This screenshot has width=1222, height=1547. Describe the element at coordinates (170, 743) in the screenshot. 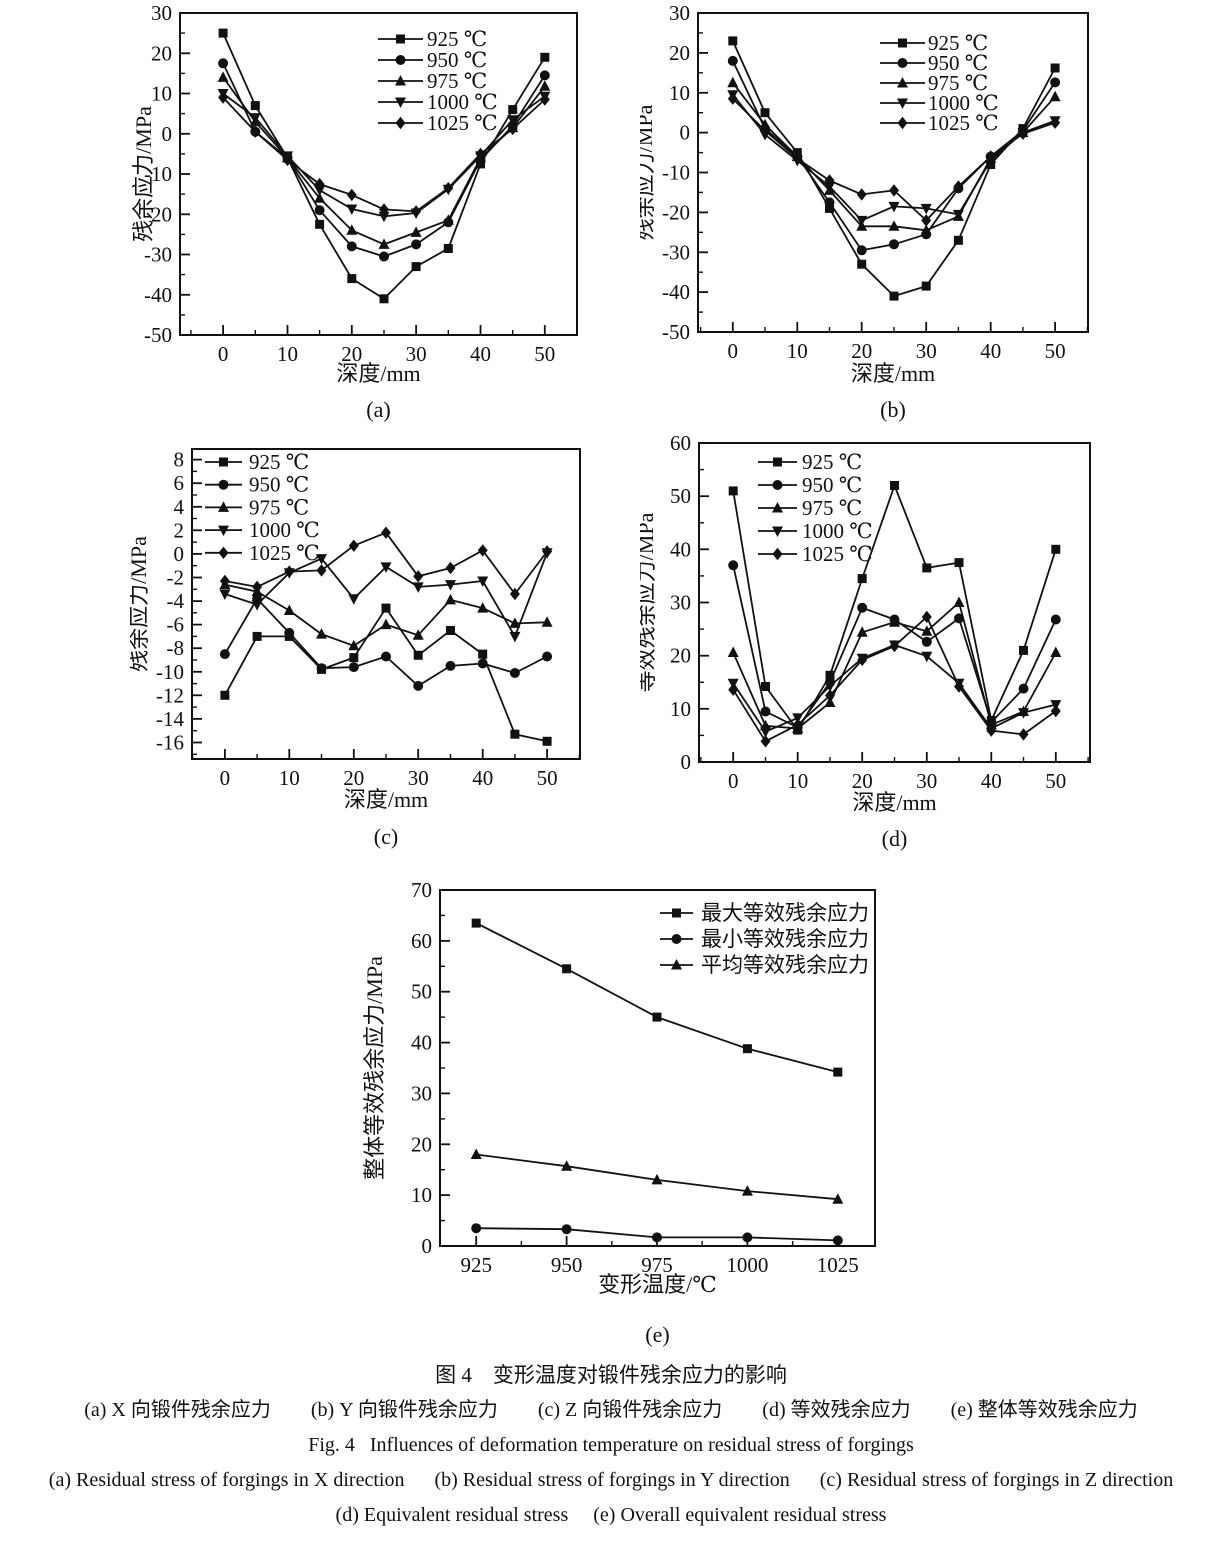

I see `svg-text: -16` at that location.